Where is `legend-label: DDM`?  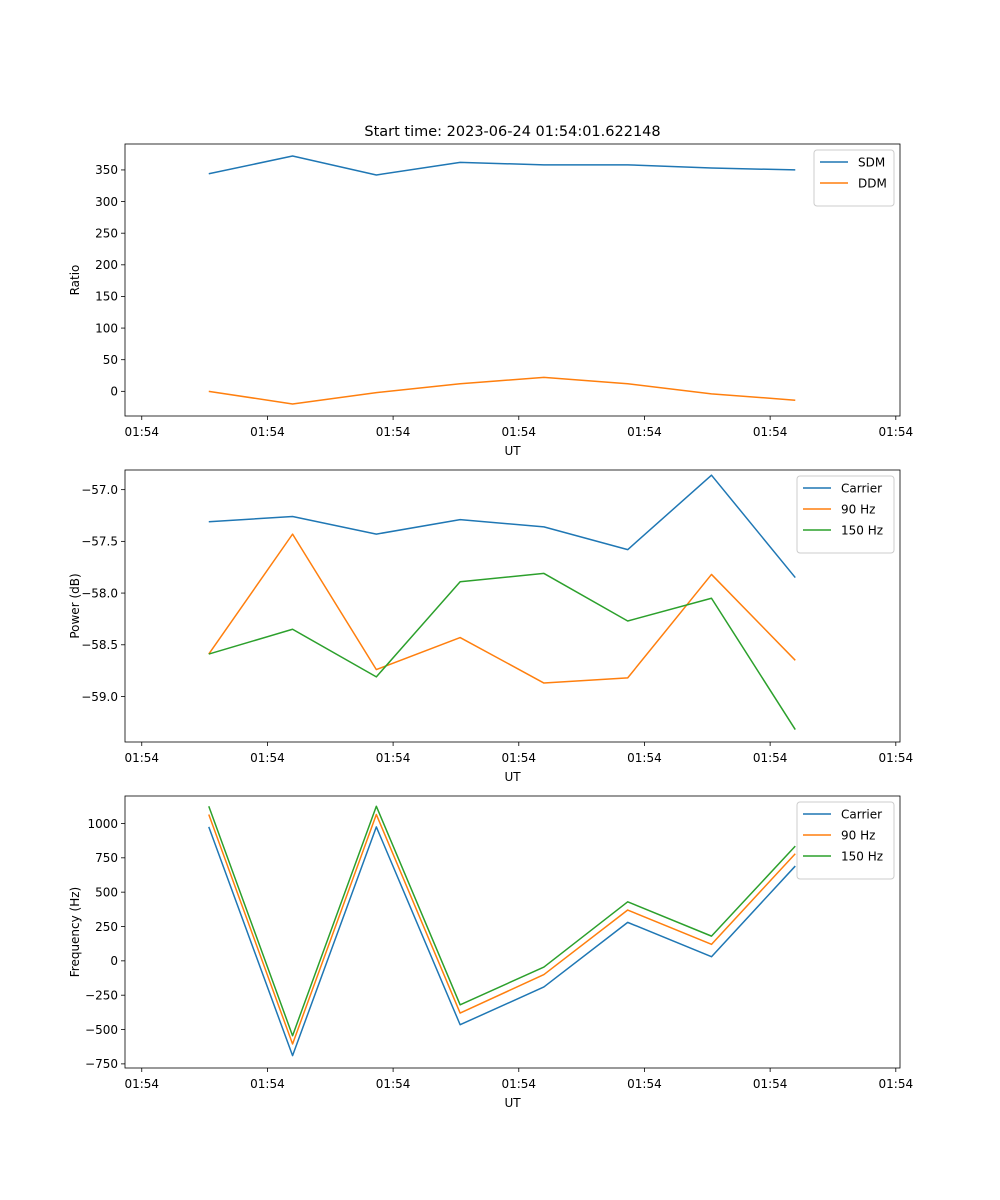
legend-label: DDM is located at coordinates (872, 183).